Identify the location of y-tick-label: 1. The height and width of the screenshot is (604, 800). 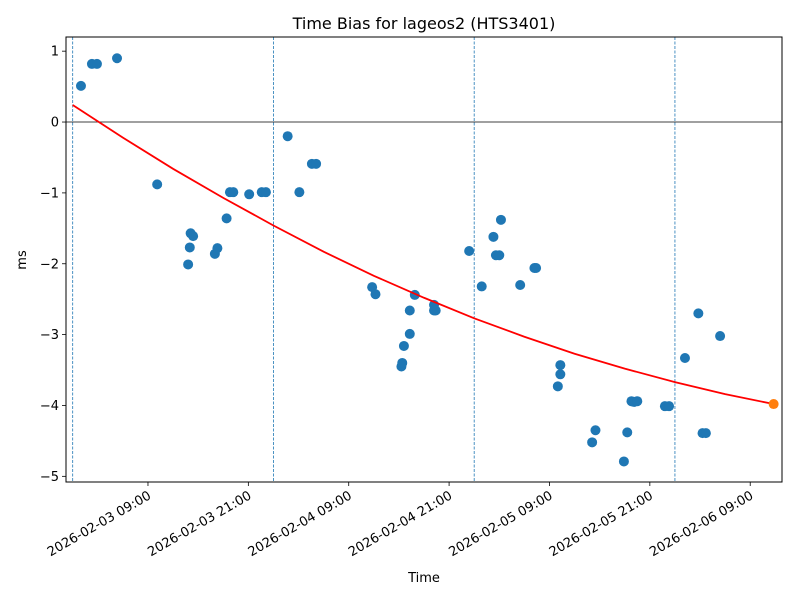
(55, 52).